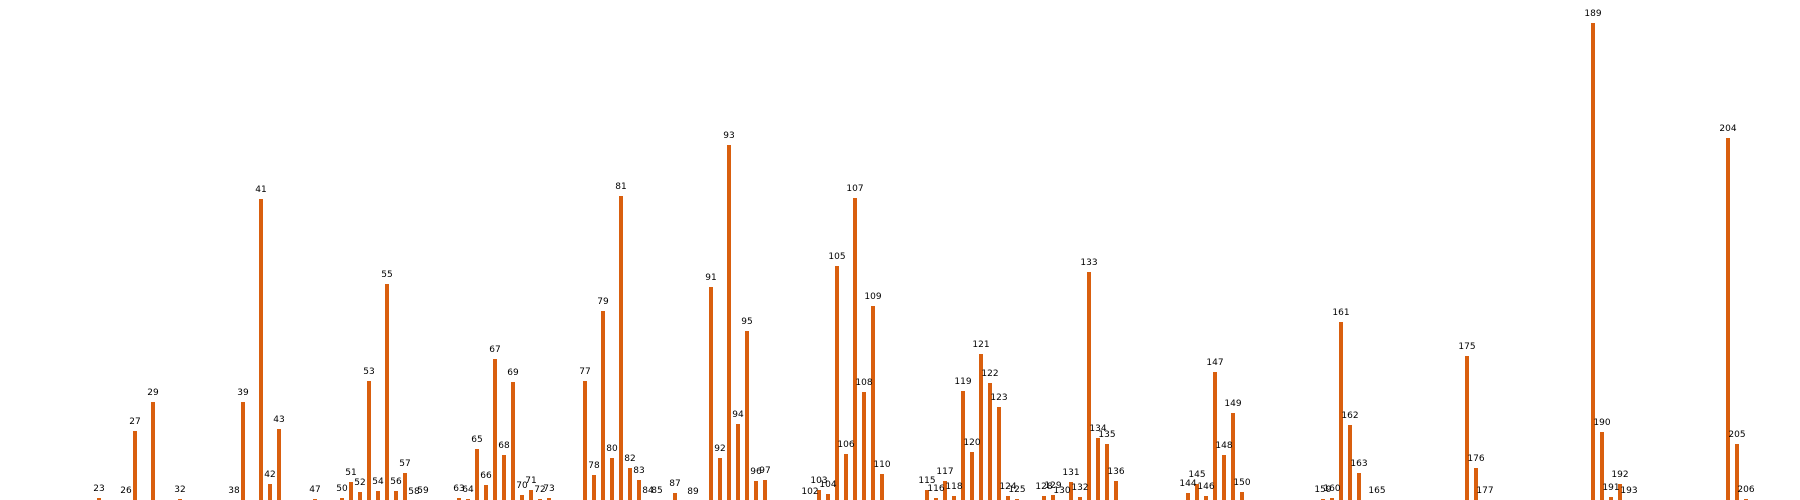  What do you see at coordinates (1241, 483) in the screenshot?
I see `bar-label-150: 150` at bounding box center [1241, 483].